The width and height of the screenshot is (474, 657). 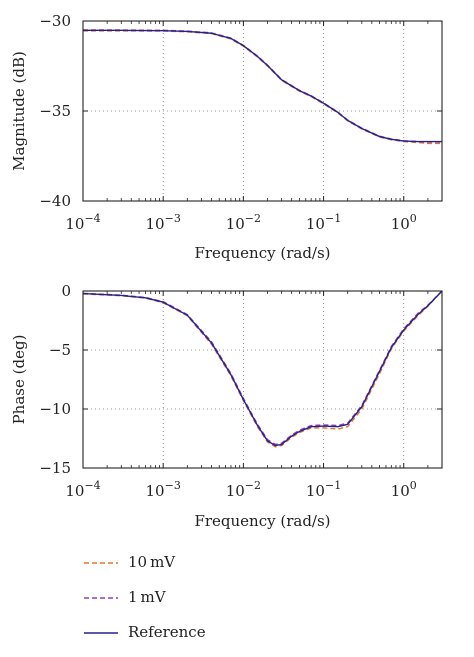 I want to click on legend-swatch-reference, so click(x=101, y=633).